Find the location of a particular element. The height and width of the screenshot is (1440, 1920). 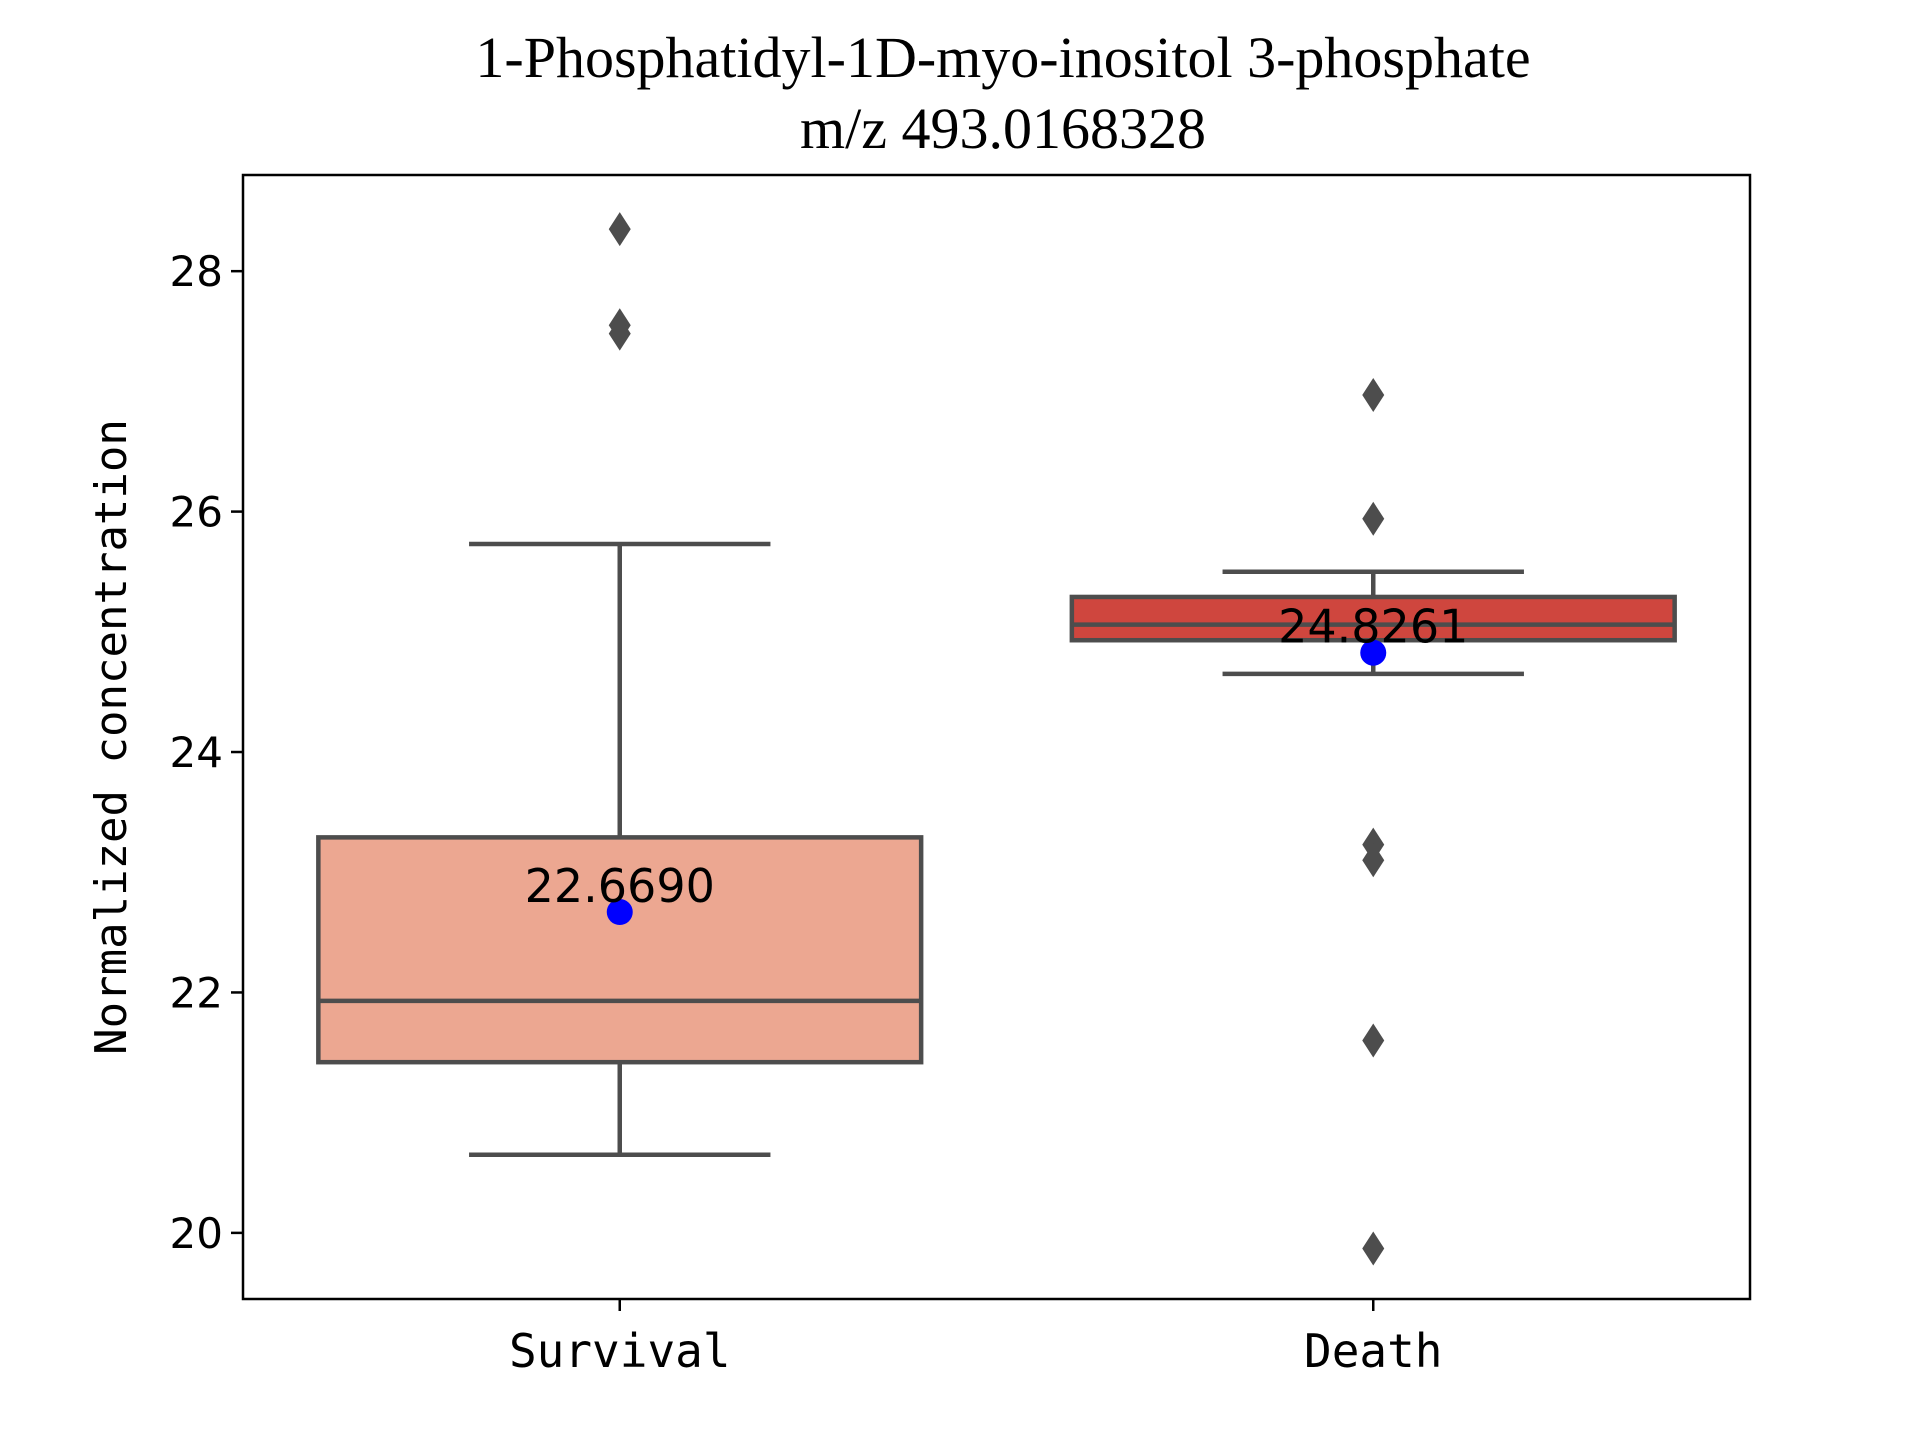

x-tick-label-death: Death is located at coordinates (1373, 1351).